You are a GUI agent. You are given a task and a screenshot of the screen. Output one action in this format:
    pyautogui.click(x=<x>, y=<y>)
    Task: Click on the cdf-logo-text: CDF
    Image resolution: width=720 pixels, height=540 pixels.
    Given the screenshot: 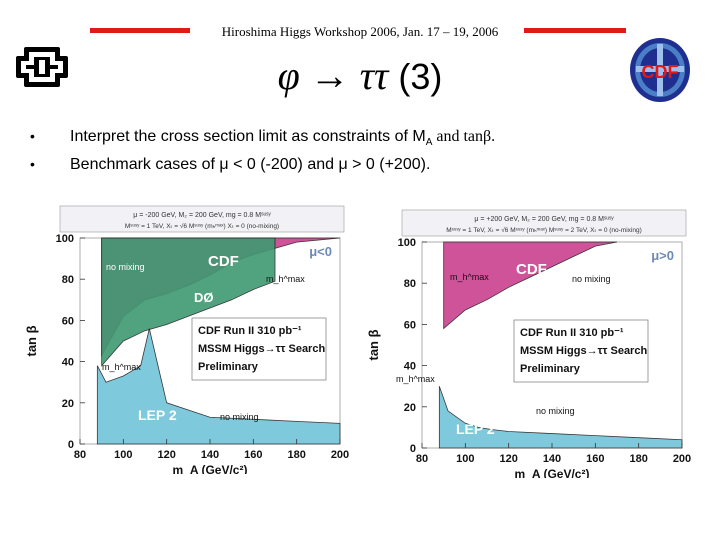 What is the action you would take?
    pyautogui.click(x=660, y=72)
    